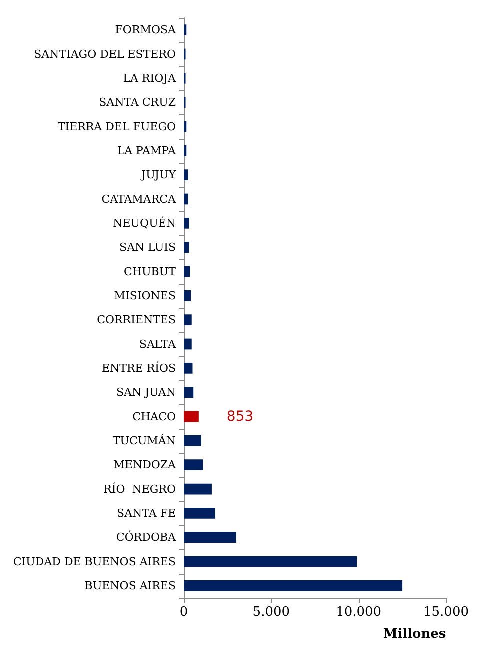 Image resolution: width=480 pixels, height=672 pixels. I want to click on y-tick-label: CÓRDOBA, so click(147, 537).